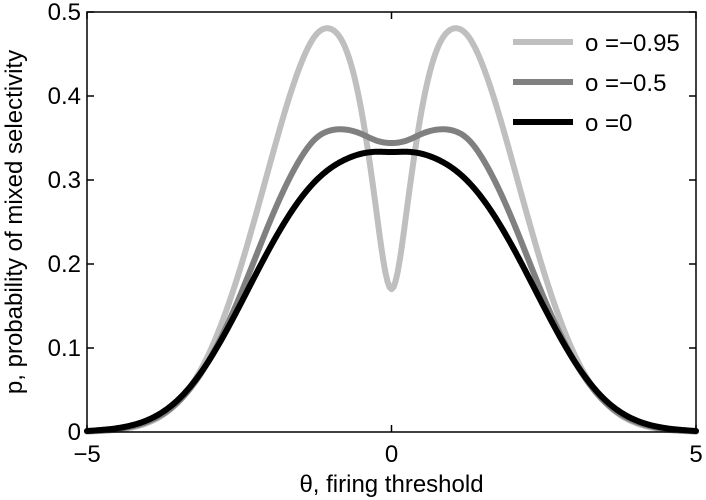 This screenshot has width=706, height=500. What do you see at coordinates (632, 43) in the screenshot?
I see `legend-label-0: o =−0.95` at bounding box center [632, 43].